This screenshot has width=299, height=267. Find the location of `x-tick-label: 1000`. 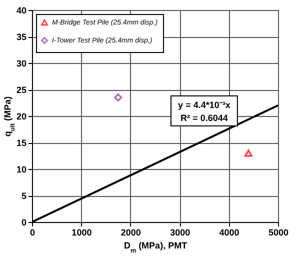

x-tick-label: 1000 is located at coordinates (82, 233).